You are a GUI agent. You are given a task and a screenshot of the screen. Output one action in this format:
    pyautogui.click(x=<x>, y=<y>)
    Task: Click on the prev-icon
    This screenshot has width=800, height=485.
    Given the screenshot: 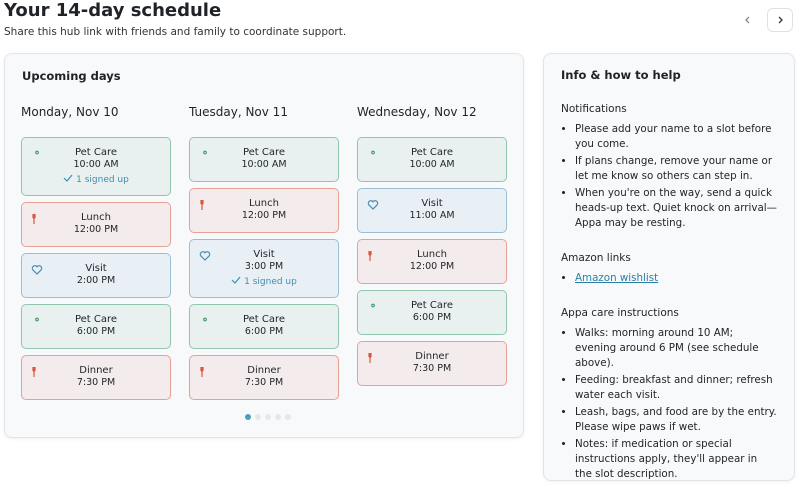 What is the action you would take?
    pyautogui.click(x=747, y=20)
    